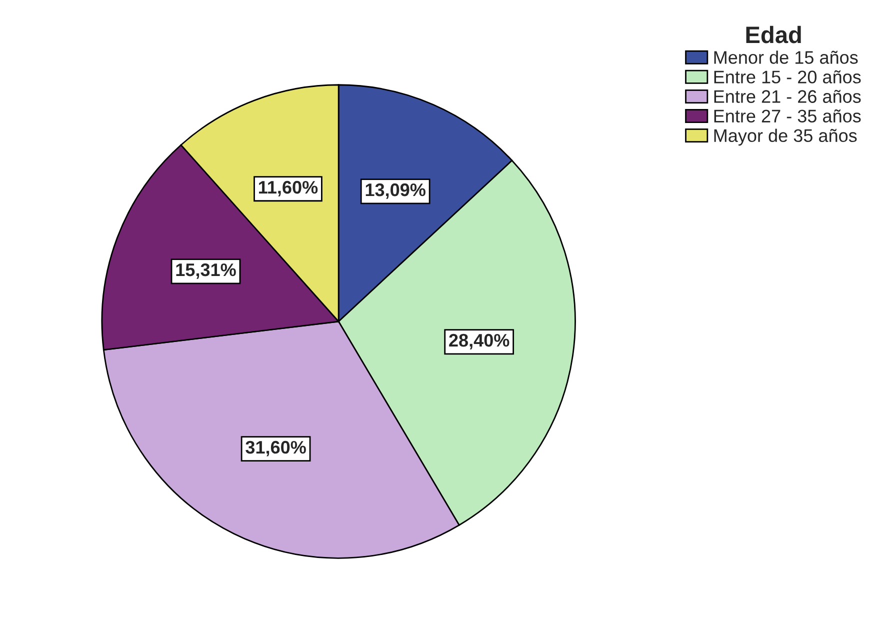  What do you see at coordinates (785, 137) in the screenshot?
I see `legend-label: Mayor de 35 años` at bounding box center [785, 137].